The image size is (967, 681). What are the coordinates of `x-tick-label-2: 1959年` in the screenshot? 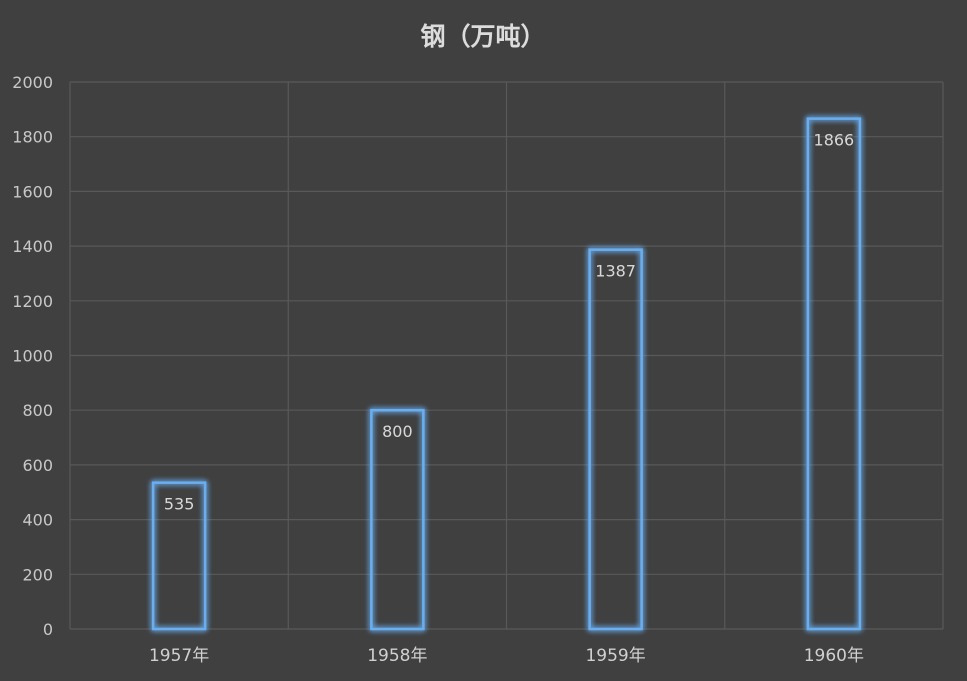 It's located at (615, 656).